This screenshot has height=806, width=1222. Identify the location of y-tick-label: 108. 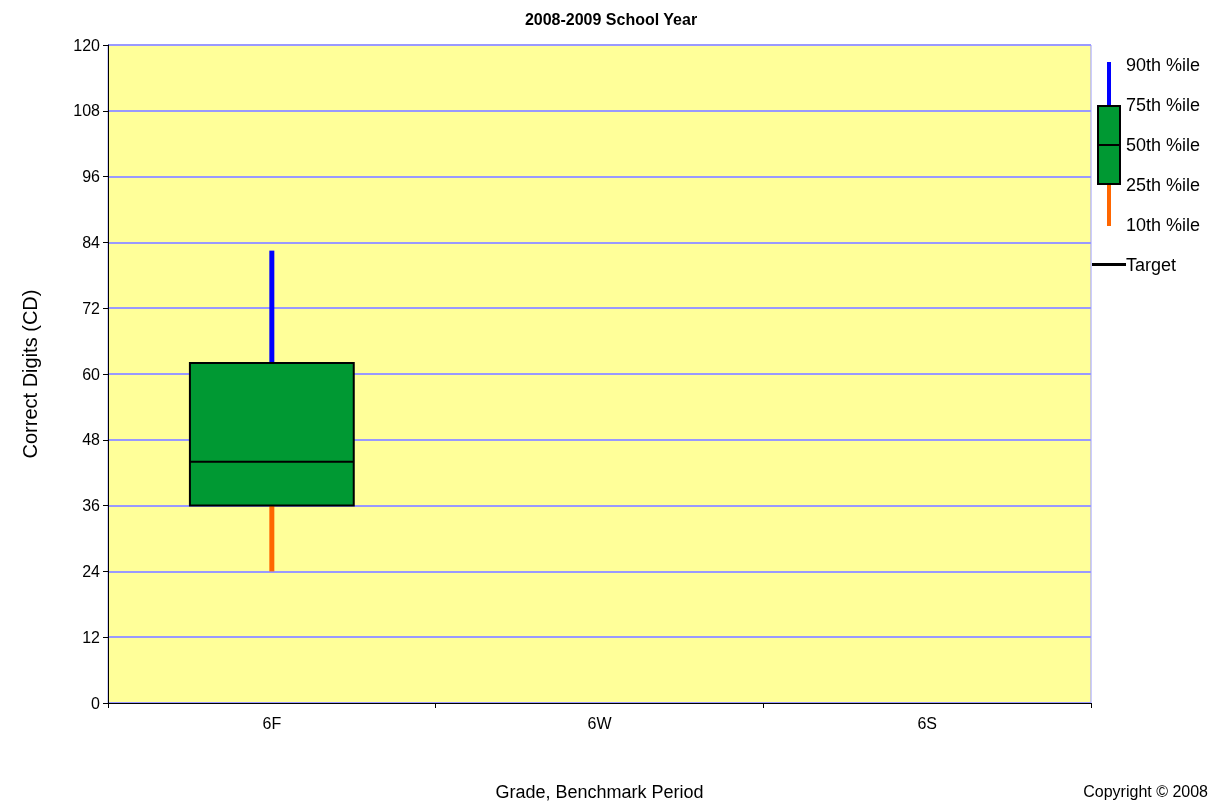
(87, 111).